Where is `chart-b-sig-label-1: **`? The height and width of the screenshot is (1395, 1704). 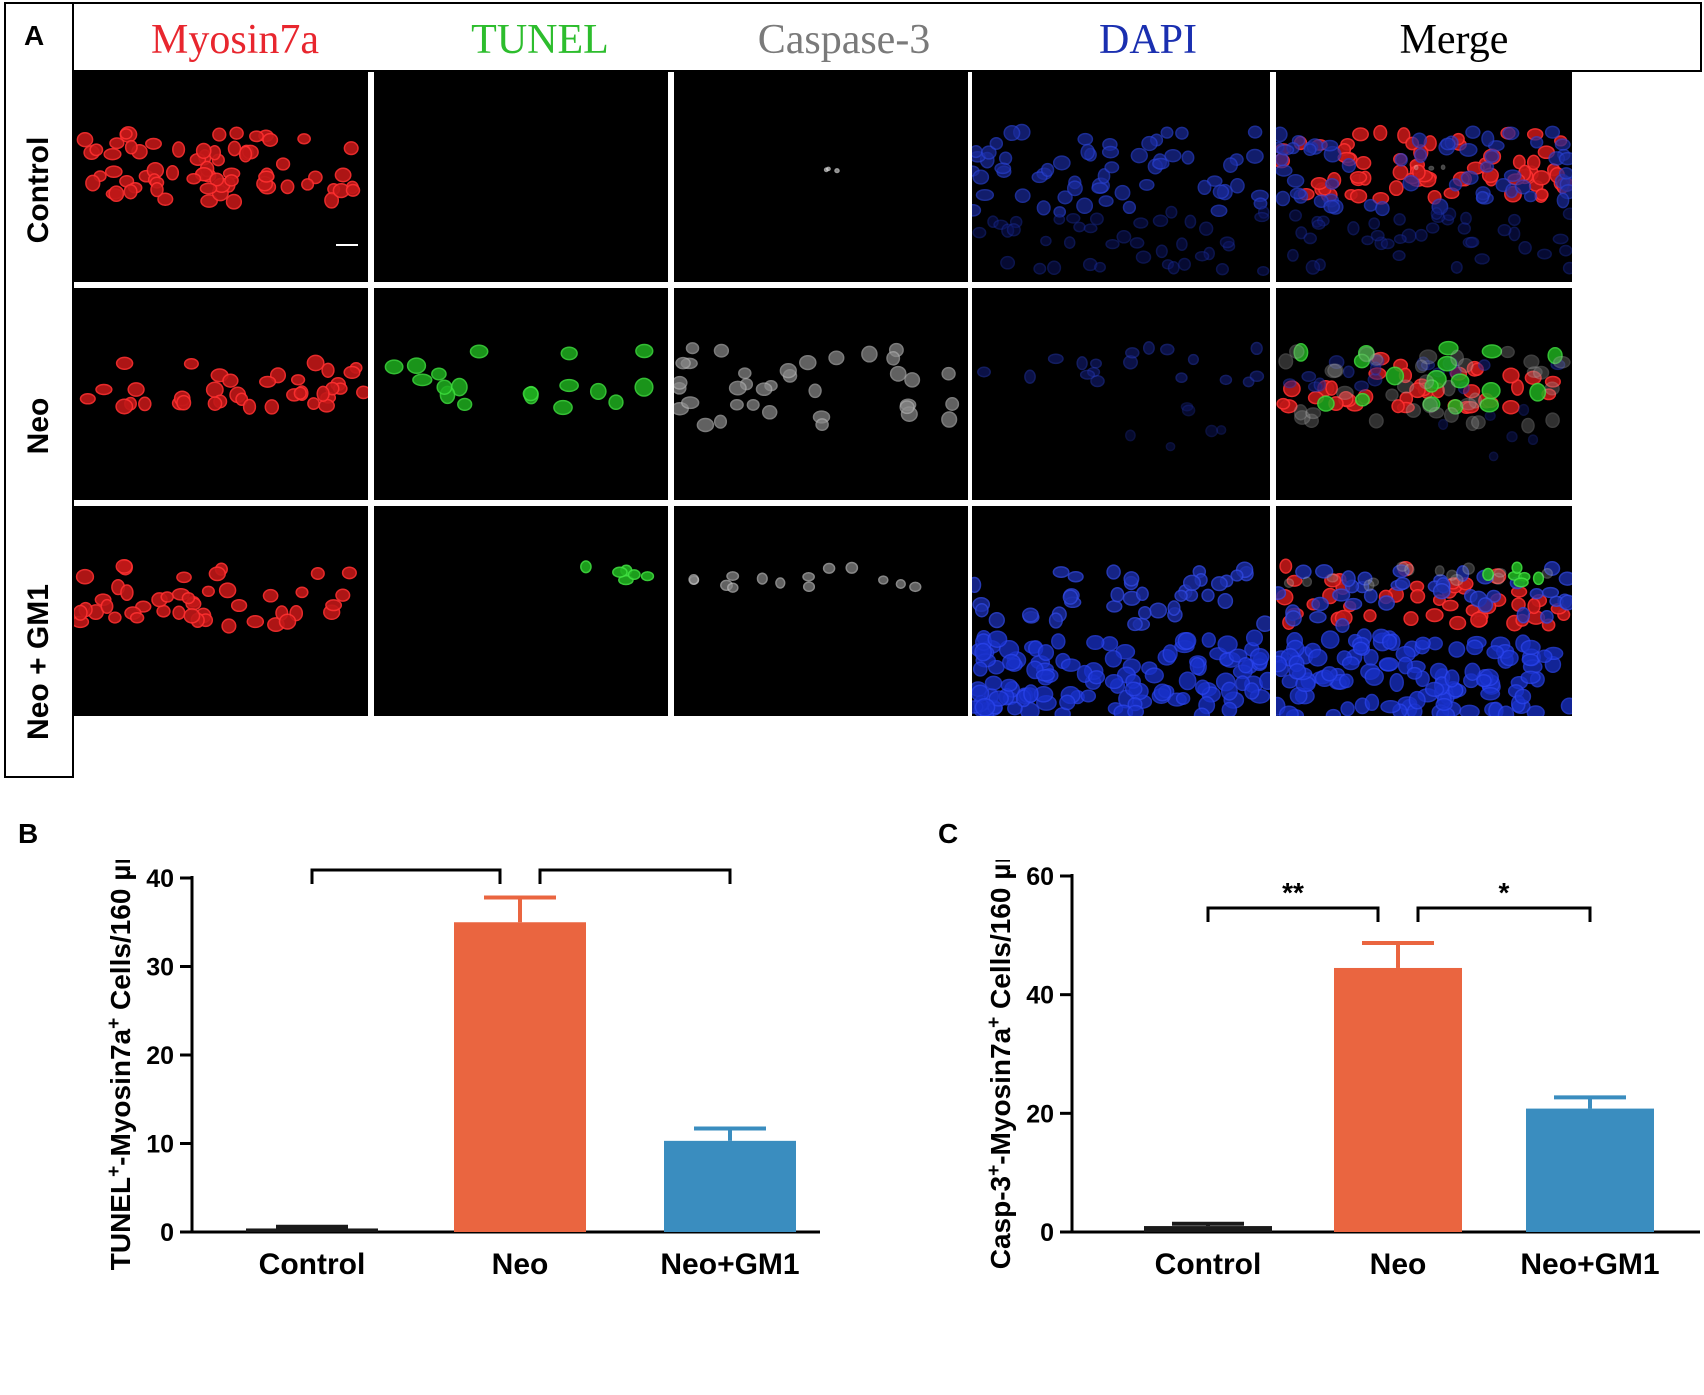
chart-b-sig-label-1: ** is located at coordinates (406, 865).